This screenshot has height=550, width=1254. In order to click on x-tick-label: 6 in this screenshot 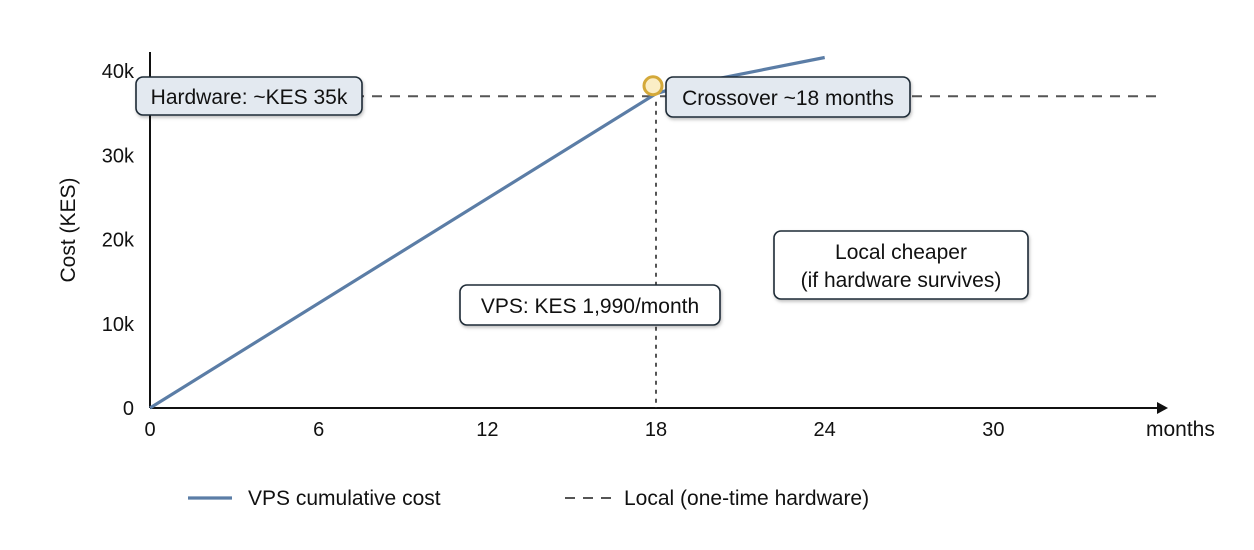, I will do `click(318, 430)`.